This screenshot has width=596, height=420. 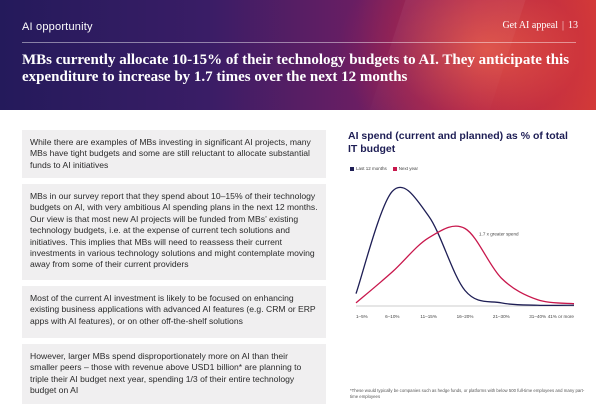 What do you see at coordinates (501, 316) in the screenshot?
I see `x-tick-label: 21–30%` at bounding box center [501, 316].